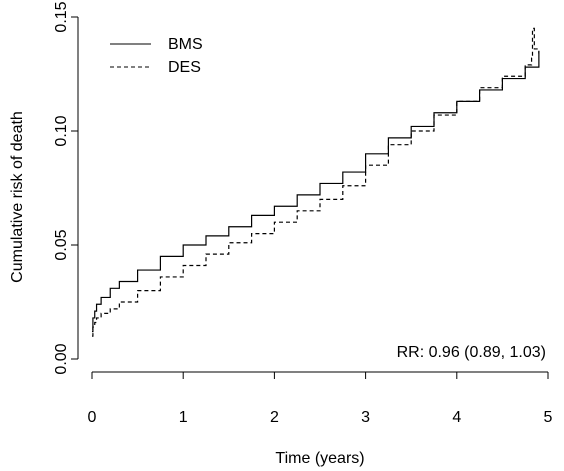  Describe the element at coordinates (548, 417) in the screenshot. I see `x-tick-label: 5` at that location.